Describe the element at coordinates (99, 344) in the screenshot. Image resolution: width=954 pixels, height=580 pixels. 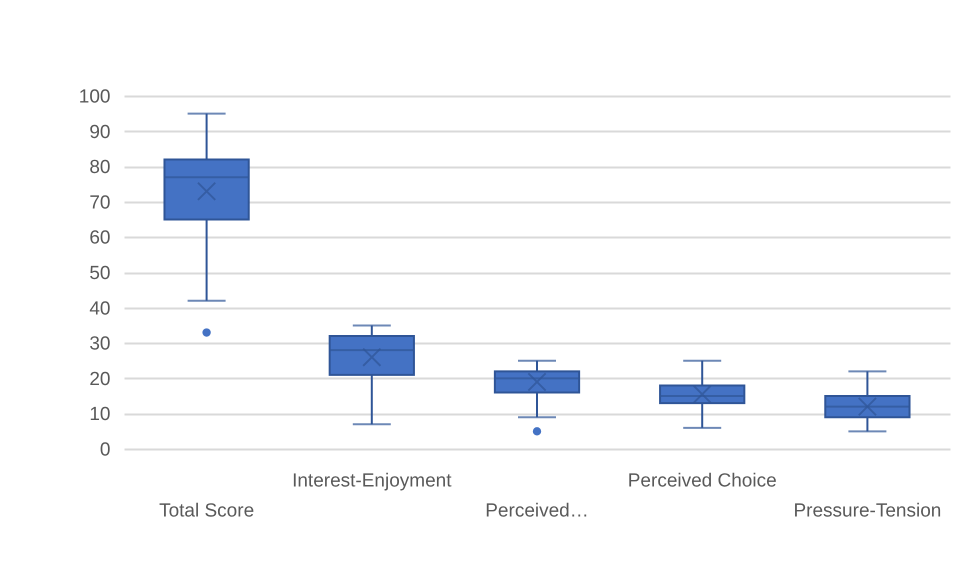
I see `y-tick-label: 30` at that location.